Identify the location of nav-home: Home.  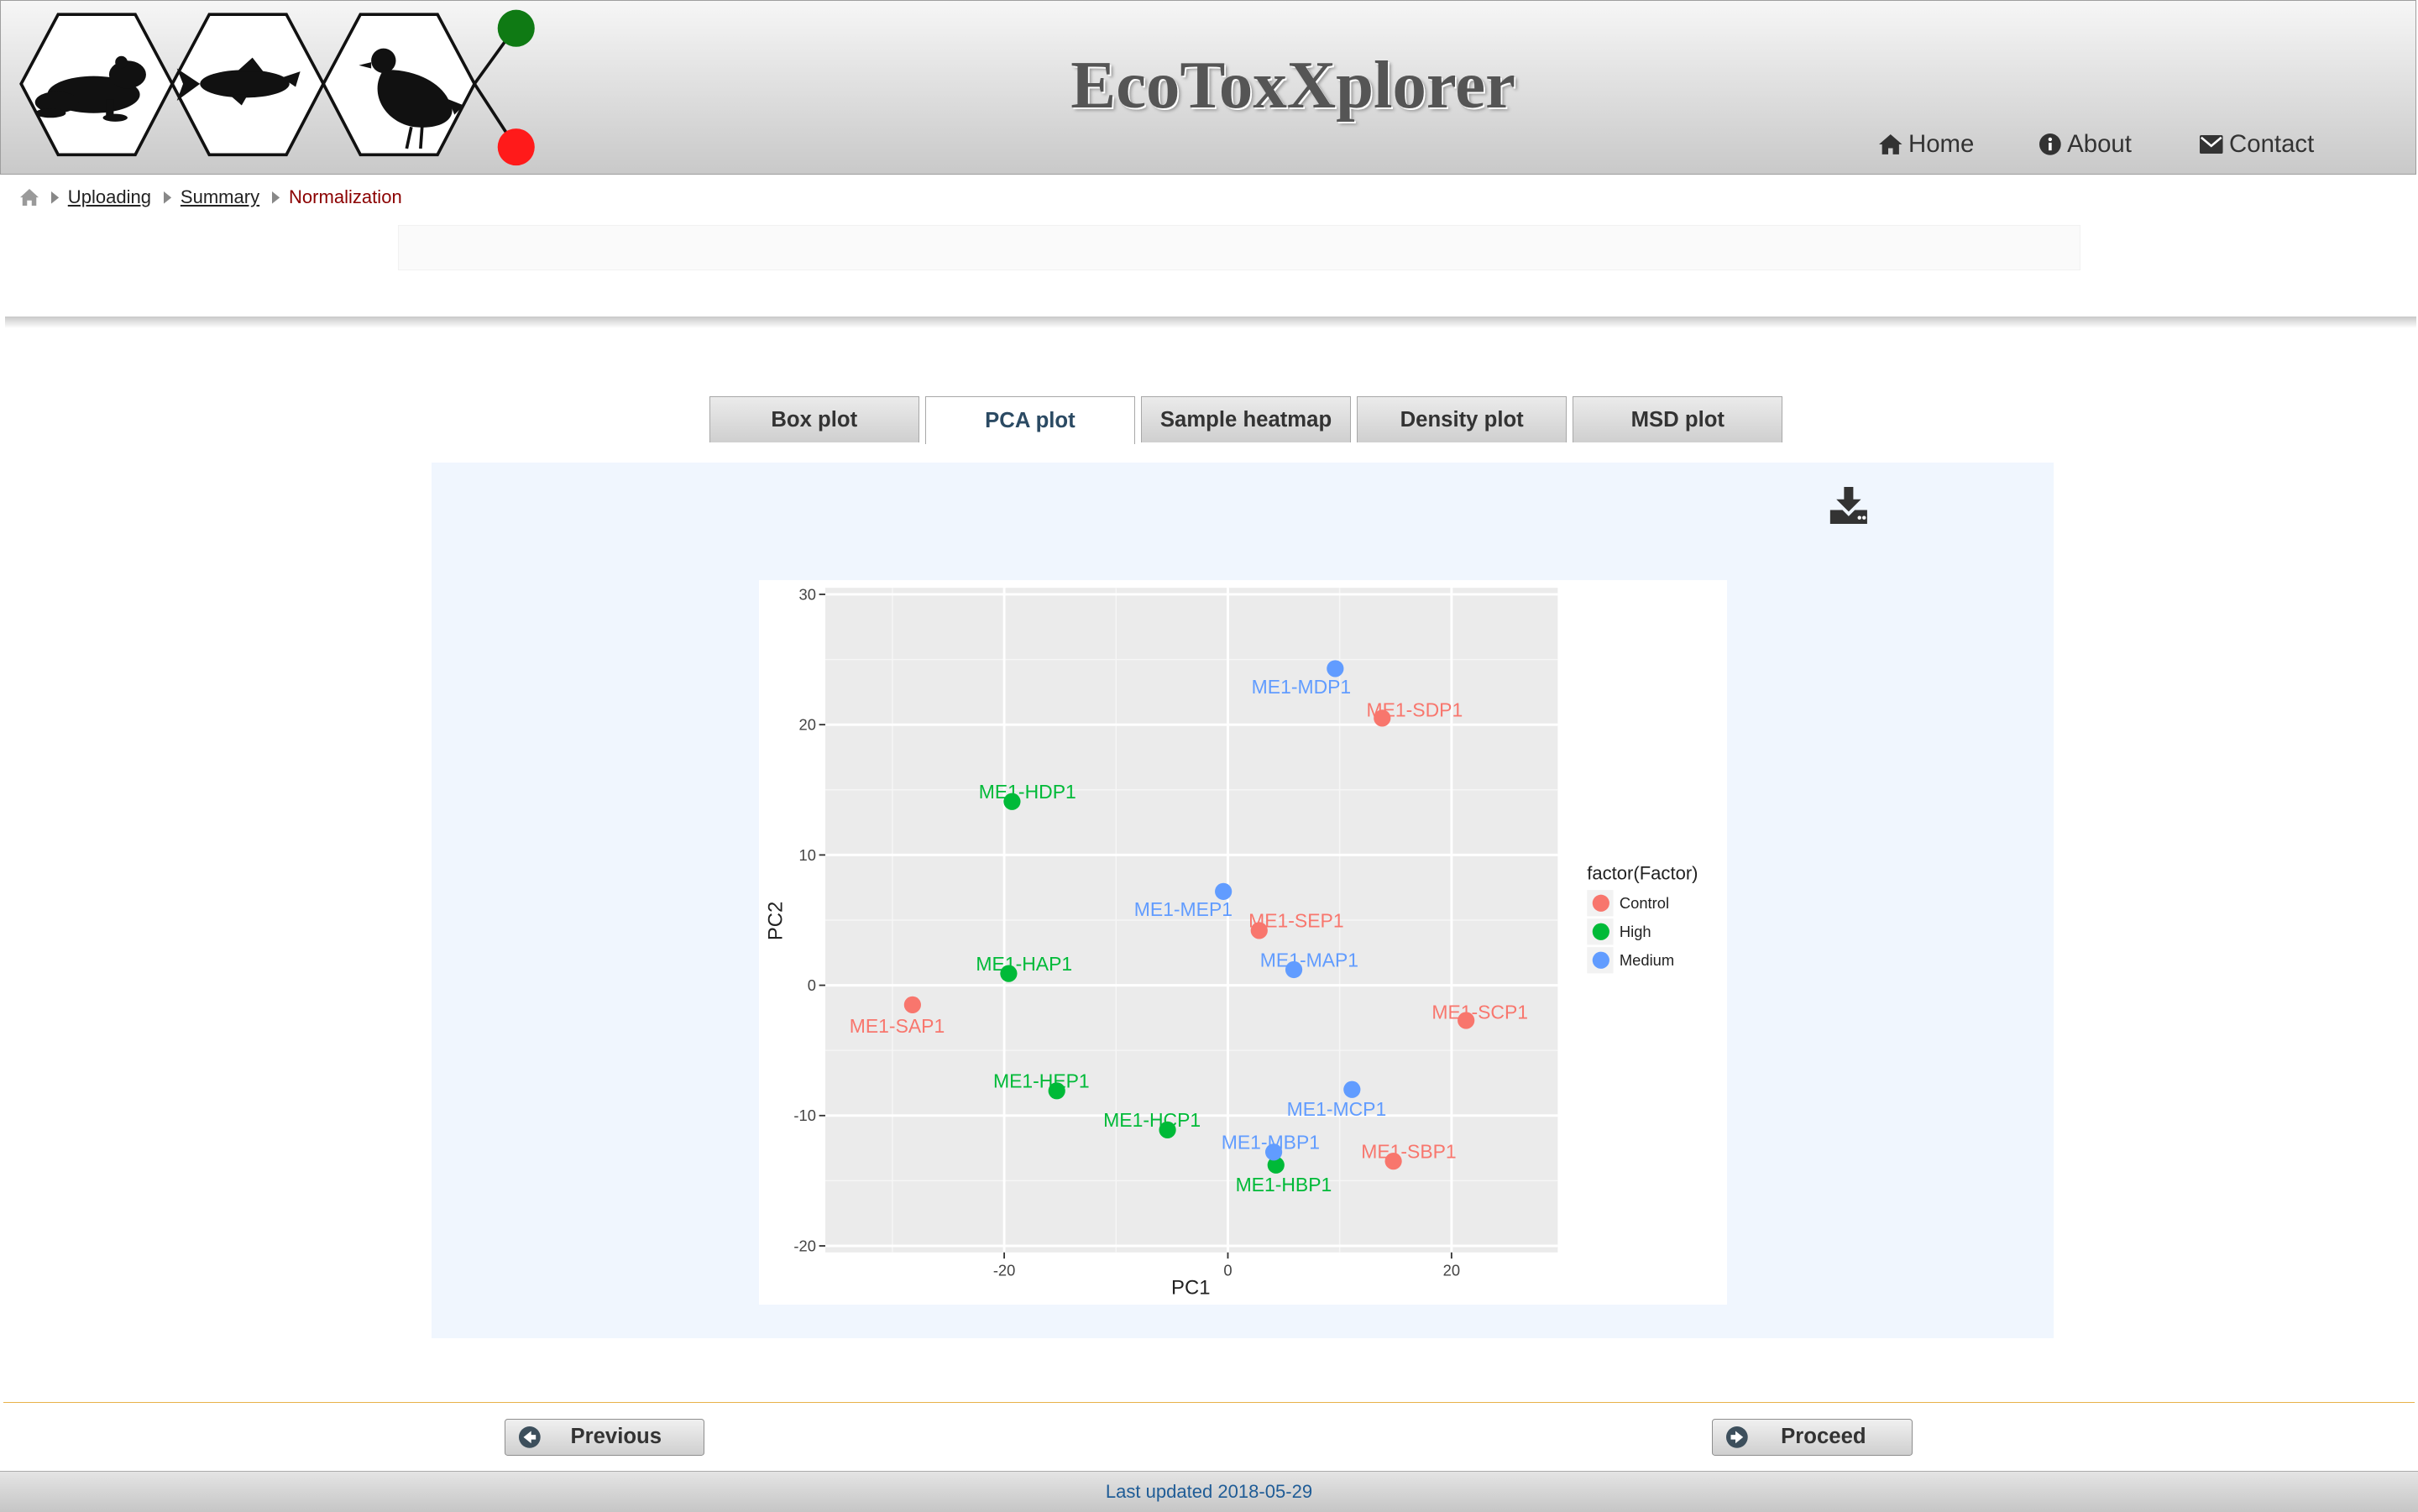
(1926, 144).